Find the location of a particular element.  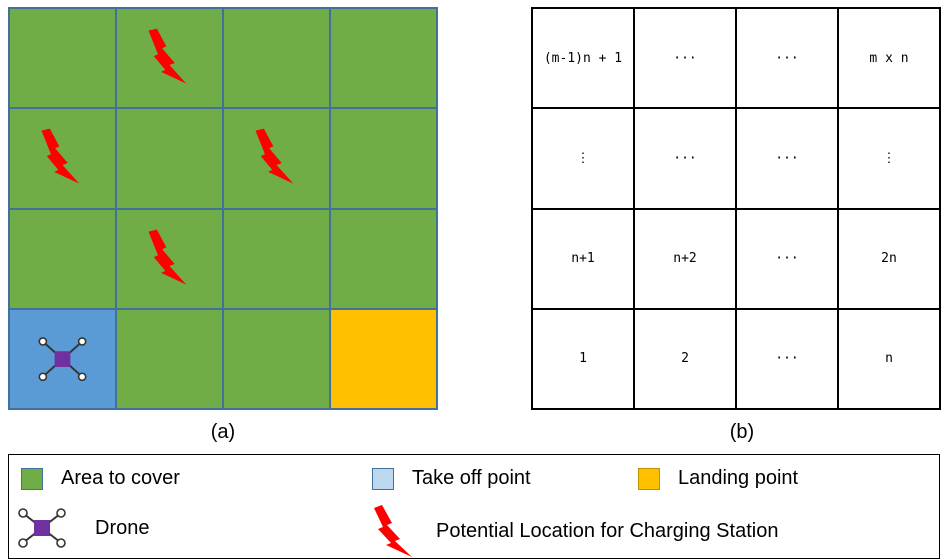

legend-charging-label: Potential Location for Charging Station is located at coordinates (607, 530).